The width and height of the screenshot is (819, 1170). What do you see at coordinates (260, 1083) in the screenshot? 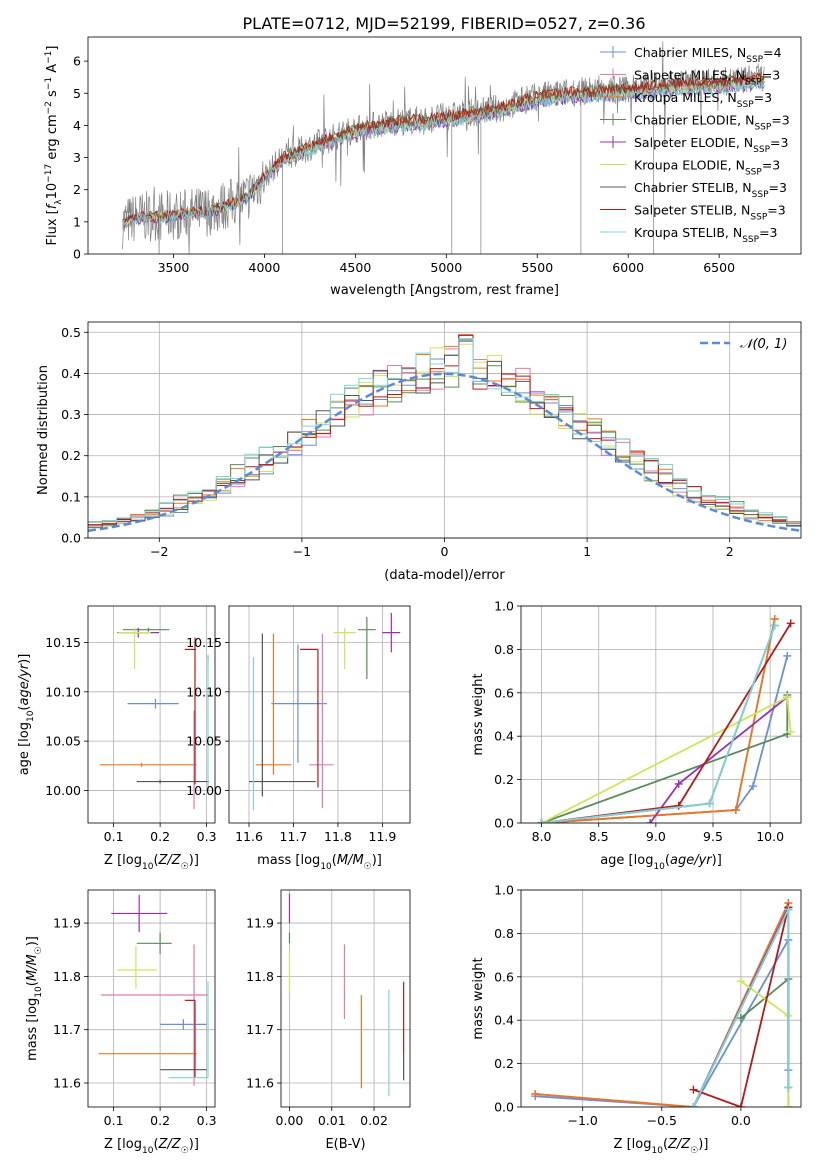
I see `y-tick-label: 11.6` at bounding box center [260, 1083].